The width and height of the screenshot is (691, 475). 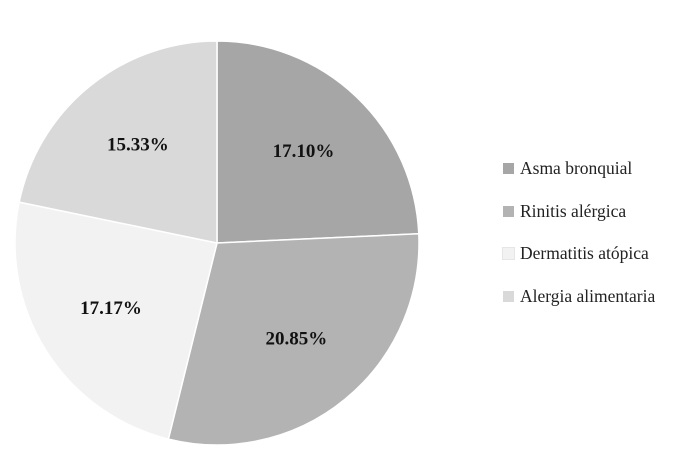 I want to click on legend-item: Alergia alimentaria, so click(x=579, y=296).